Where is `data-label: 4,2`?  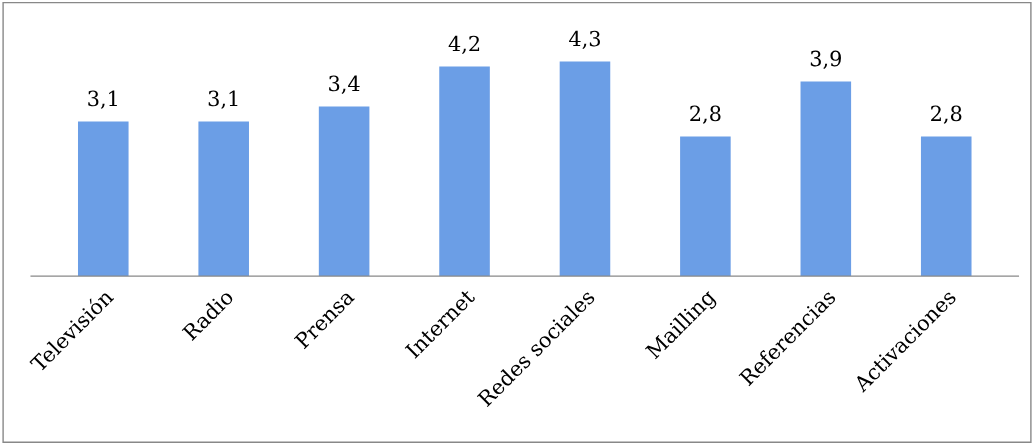 data-label: 4,2 is located at coordinates (464, 44).